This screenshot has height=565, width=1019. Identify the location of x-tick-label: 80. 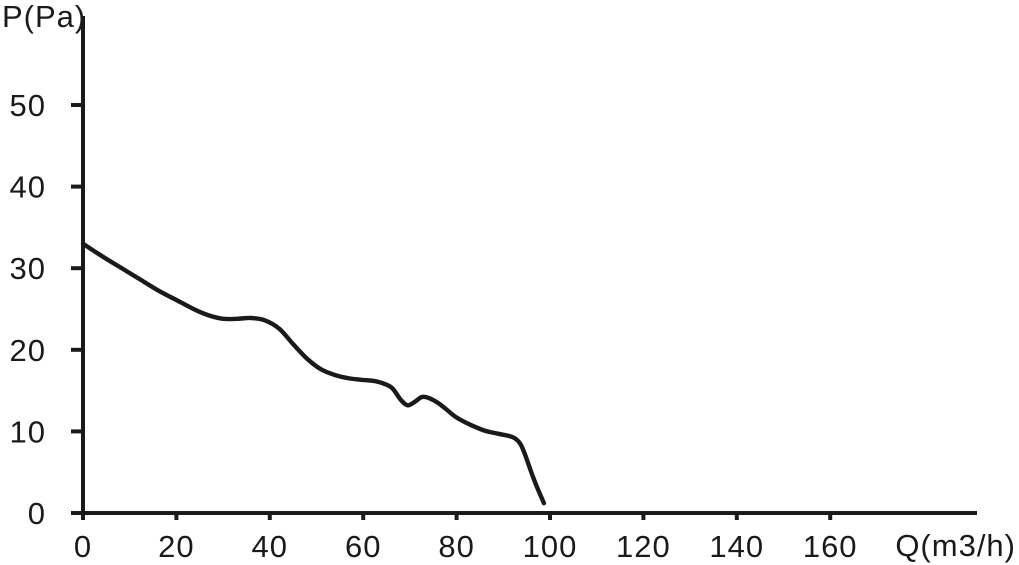
(456, 546).